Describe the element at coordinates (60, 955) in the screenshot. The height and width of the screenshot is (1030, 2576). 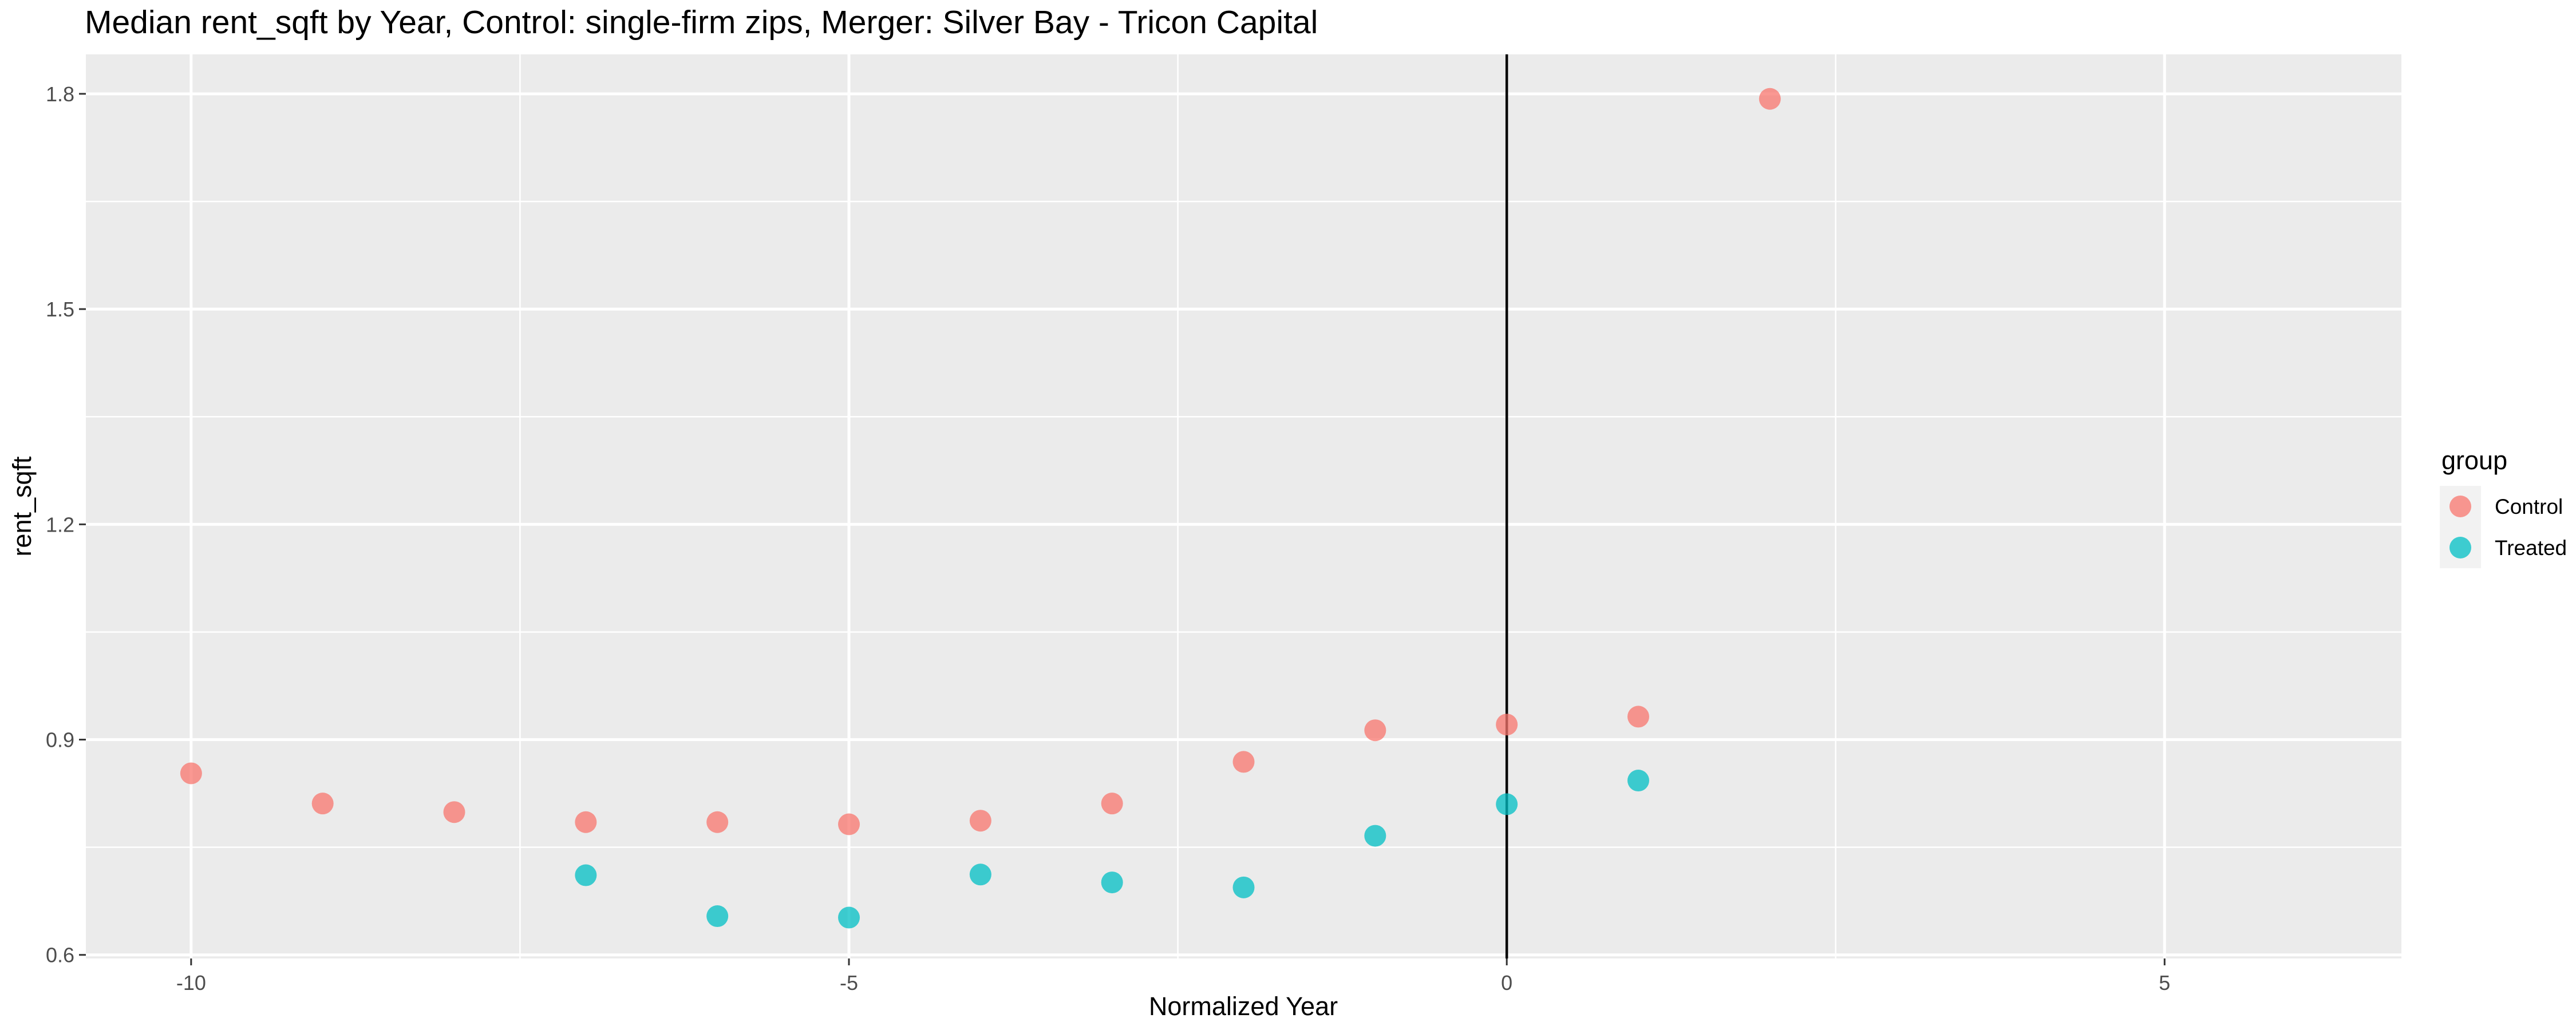
I see `y-tick-label: 0.6` at that location.